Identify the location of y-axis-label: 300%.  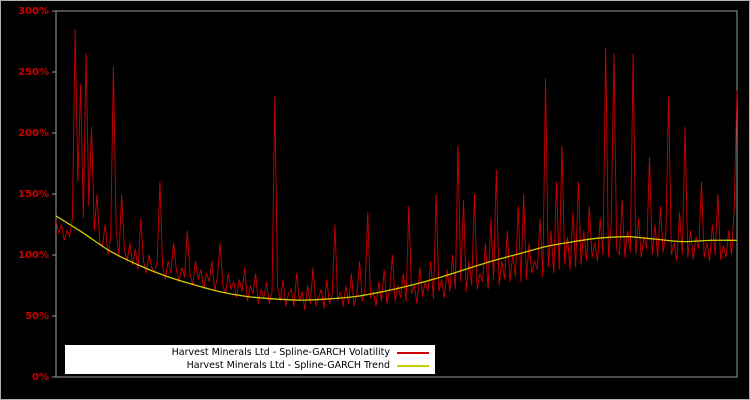
(33, 11).